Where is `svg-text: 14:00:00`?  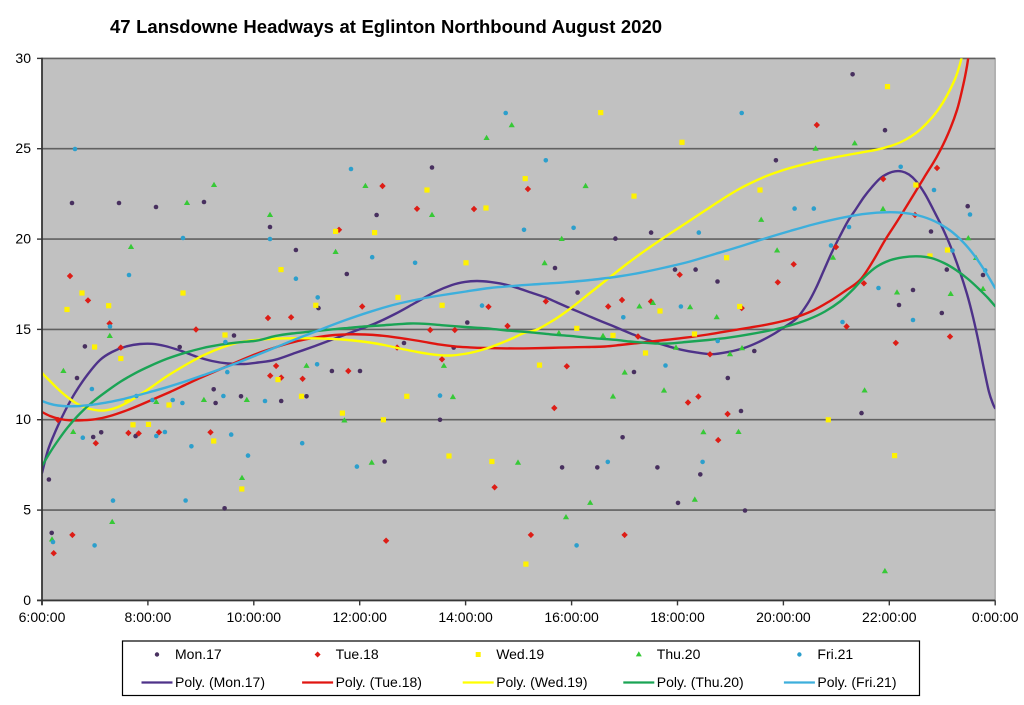 svg-text: 14:00:00 is located at coordinates (465, 617).